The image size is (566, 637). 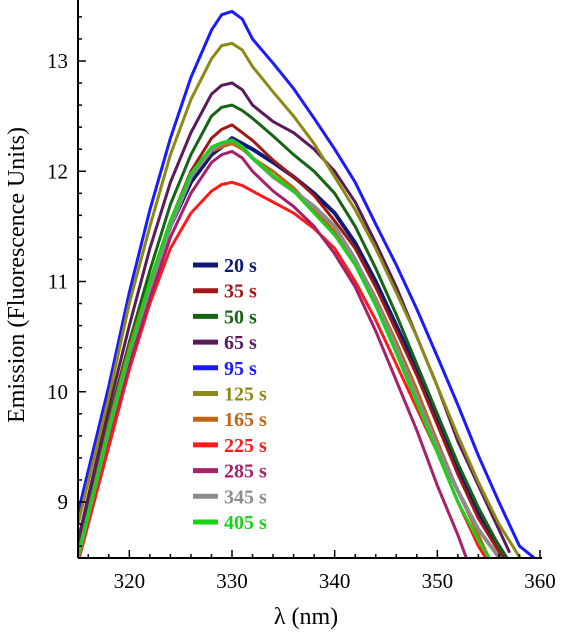 I want to click on x-tick-label: 320, so click(x=130, y=581).